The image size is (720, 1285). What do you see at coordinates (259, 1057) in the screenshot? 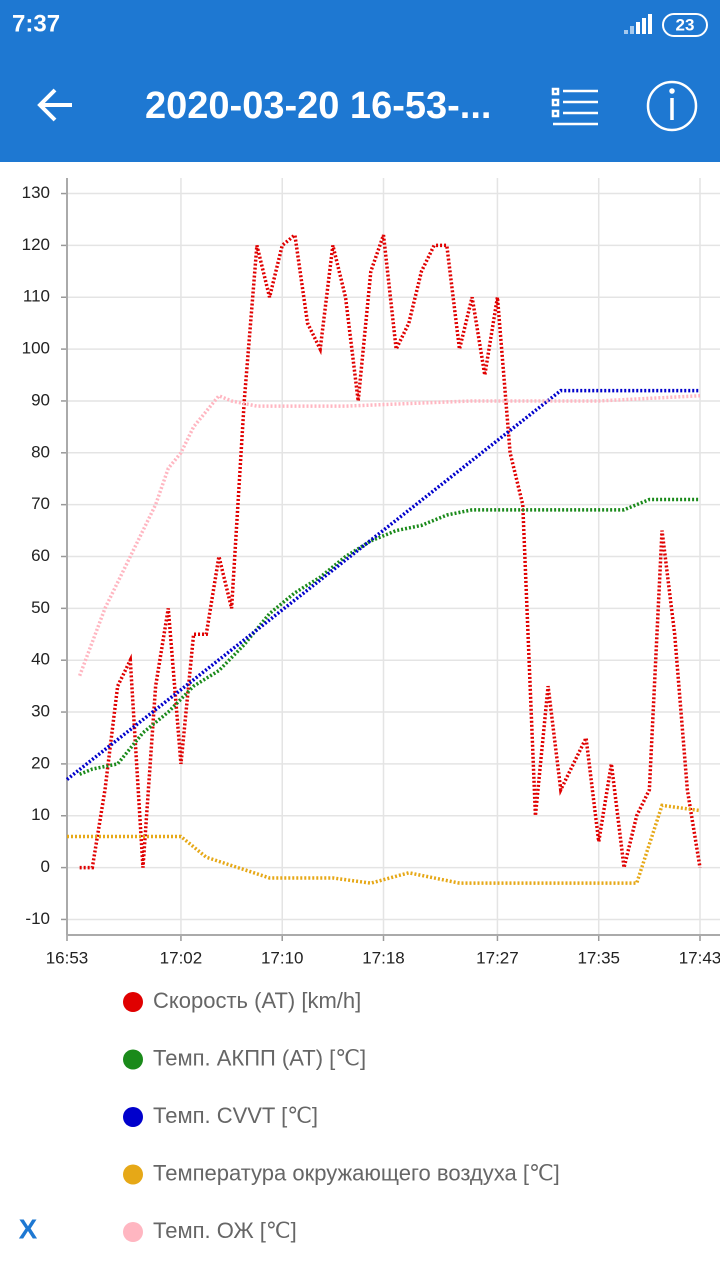
I see `legend-label: Темп. АКПП (AT) [℃]` at bounding box center [259, 1057].